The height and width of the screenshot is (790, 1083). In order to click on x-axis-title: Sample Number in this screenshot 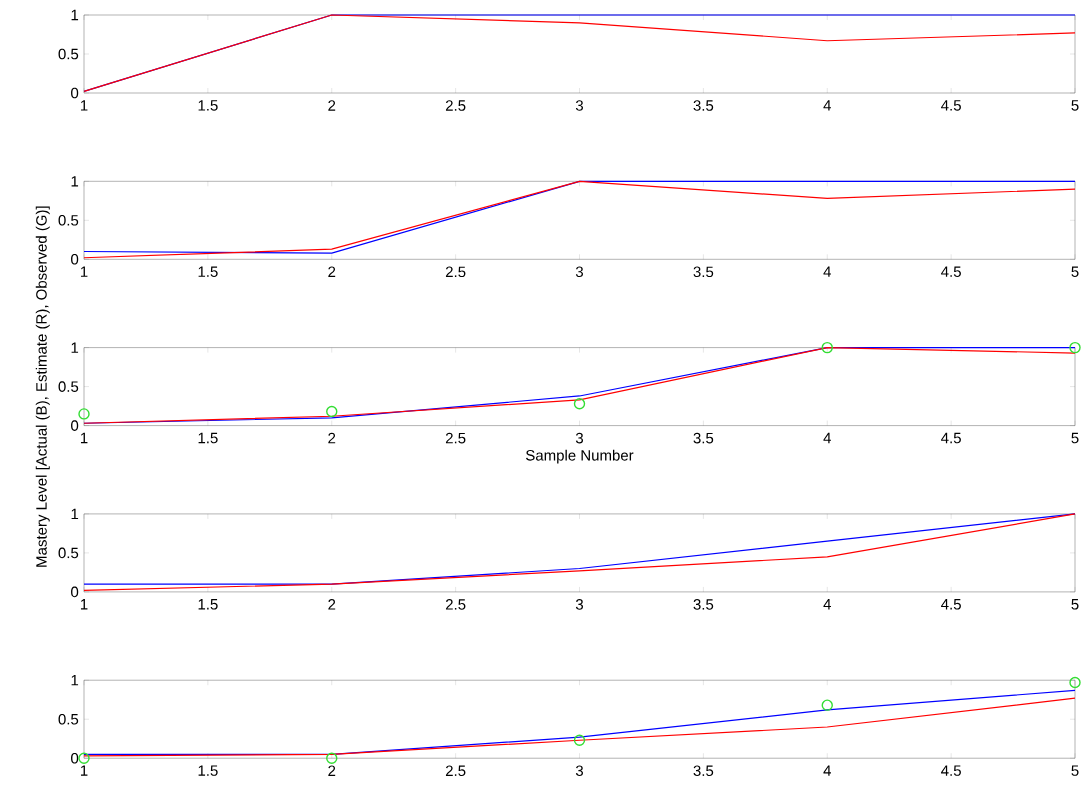, I will do `click(579, 456)`.